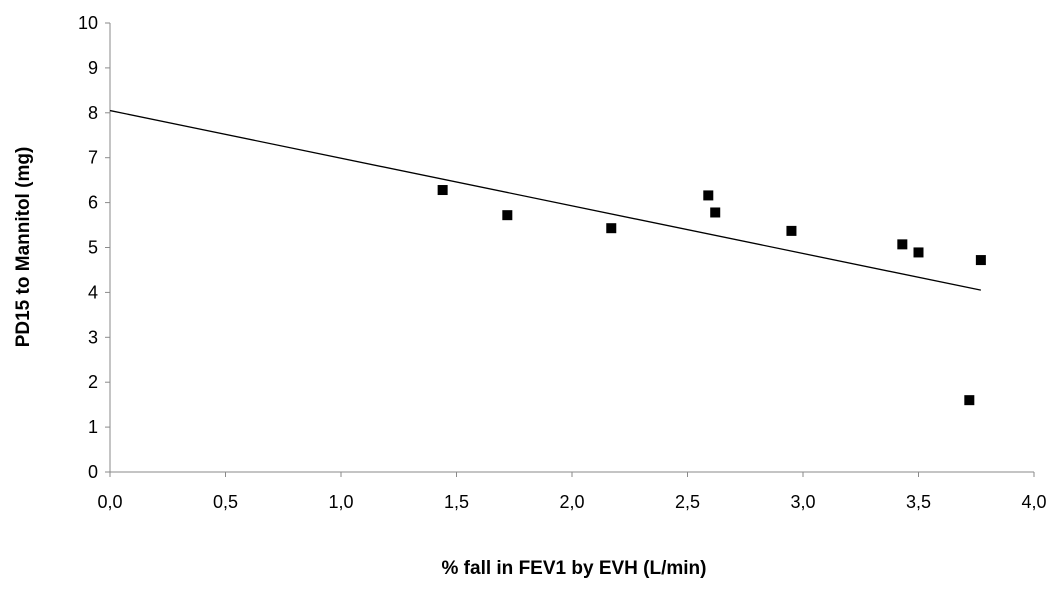 The image size is (1061, 589). I want to click on x-tick-label: 1,0, so click(340, 502).